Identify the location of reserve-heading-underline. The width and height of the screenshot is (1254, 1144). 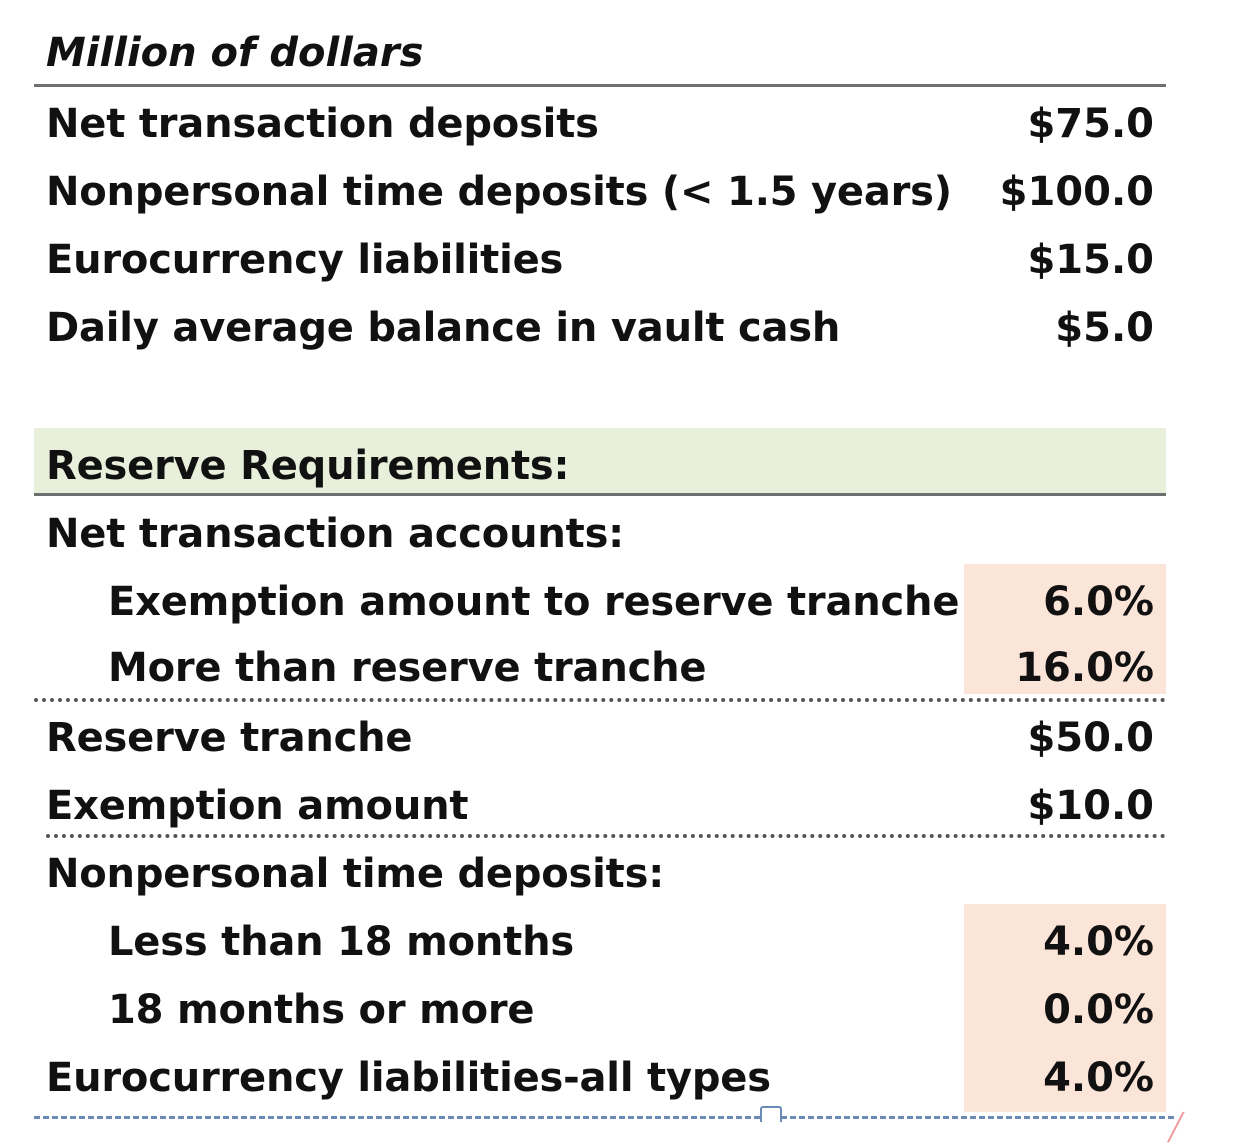
(600, 494).